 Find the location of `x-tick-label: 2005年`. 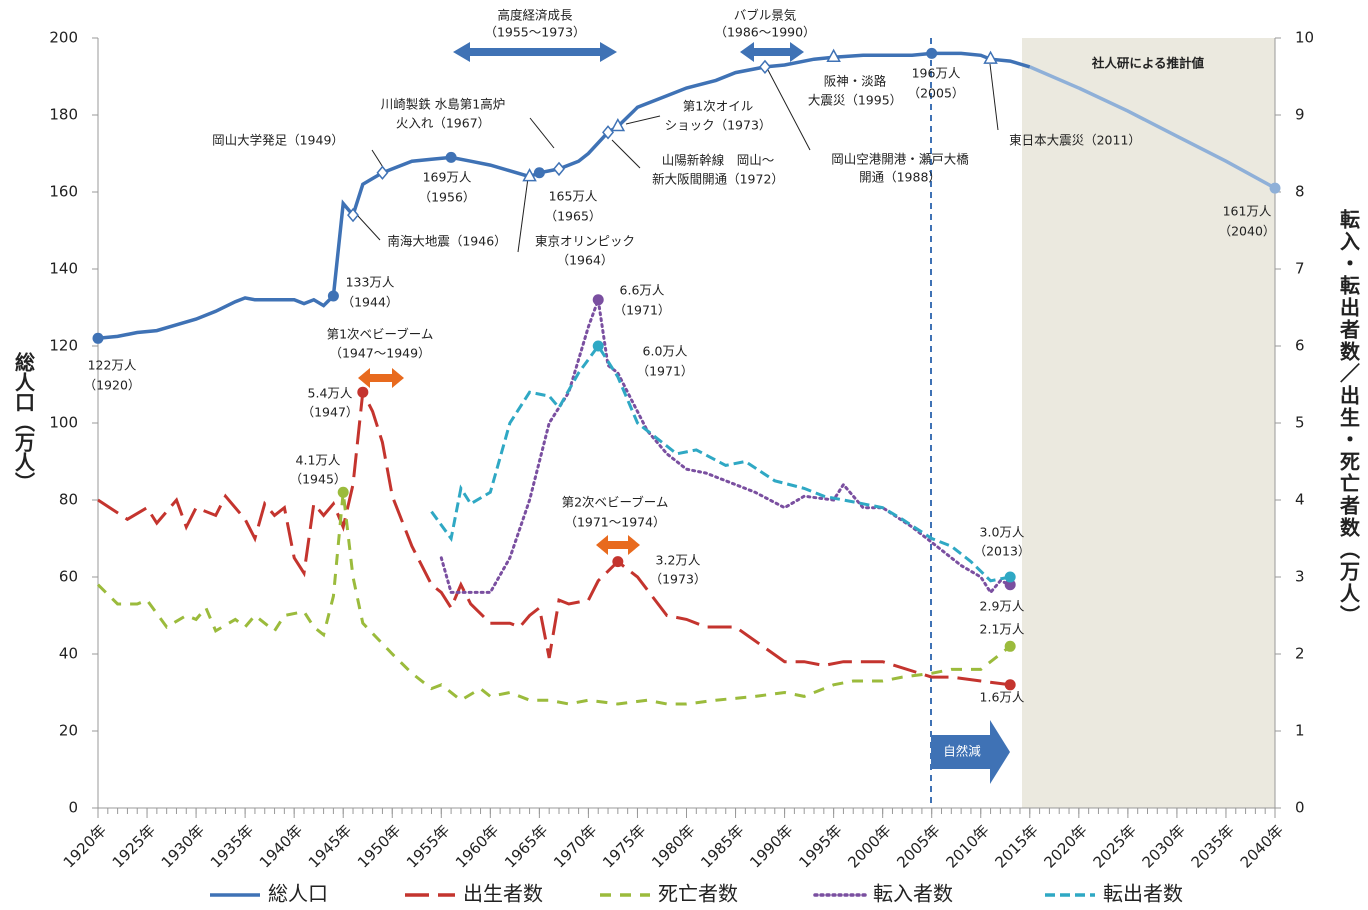

x-tick-label: 2005年 is located at coordinates (918, 846).